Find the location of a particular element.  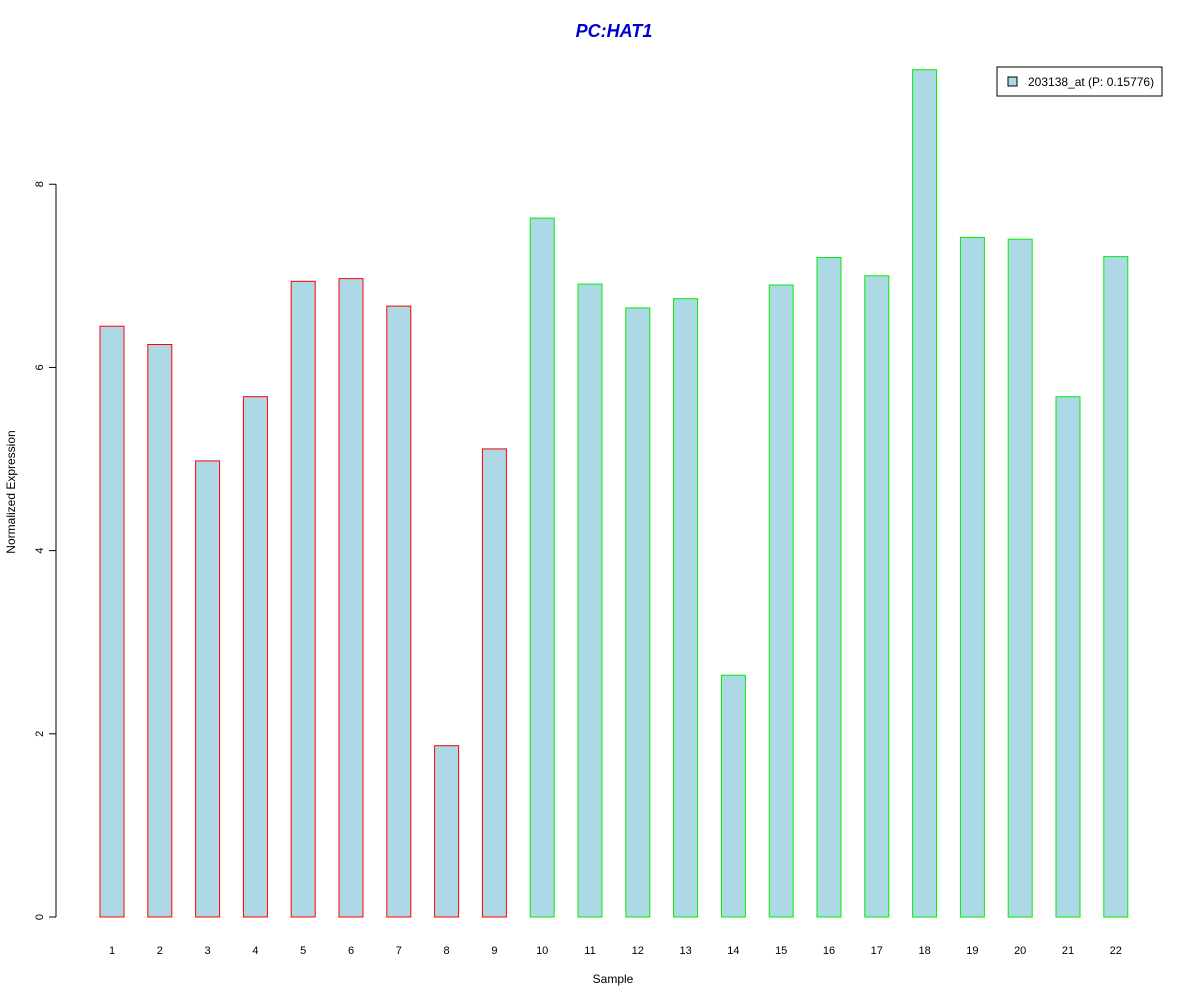

x-tick-label: 12 is located at coordinates (638, 951).